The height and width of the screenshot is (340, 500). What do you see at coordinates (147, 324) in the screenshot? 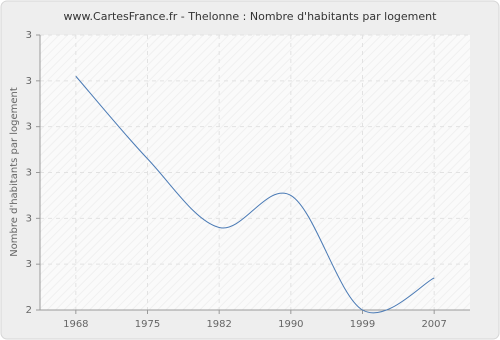
I see `x-tick-label: 1975` at bounding box center [147, 324].